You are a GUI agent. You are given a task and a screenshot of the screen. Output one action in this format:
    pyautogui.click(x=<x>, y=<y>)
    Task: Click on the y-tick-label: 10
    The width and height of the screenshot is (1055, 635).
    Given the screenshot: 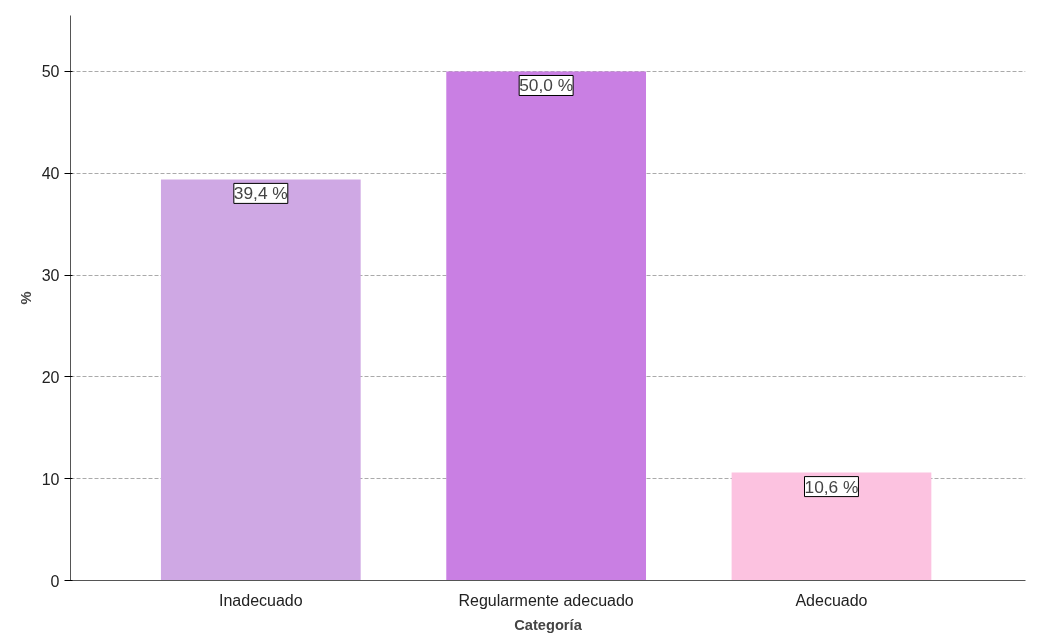 What is the action you would take?
    pyautogui.click(x=50, y=479)
    